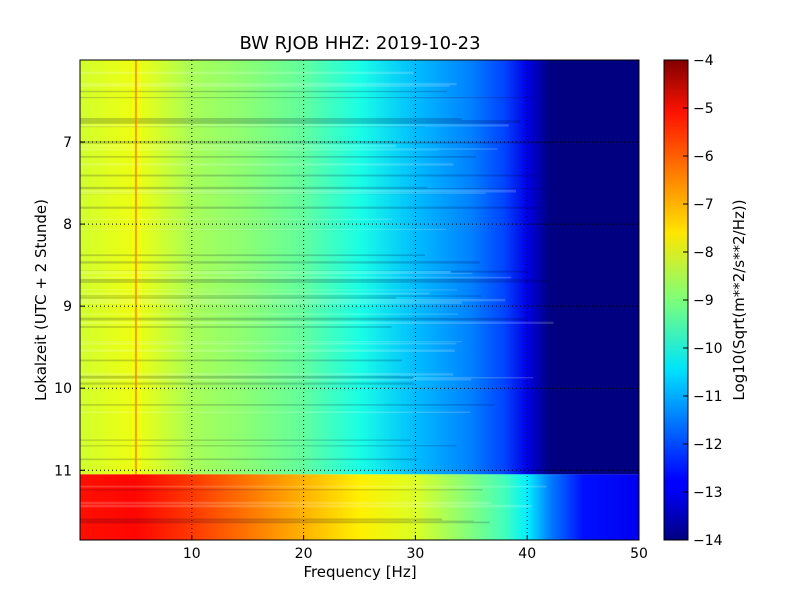 The image size is (800, 600). Describe the element at coordinates (67, 225) in the screenshot. I see `y-tick-label: 8` at that location.